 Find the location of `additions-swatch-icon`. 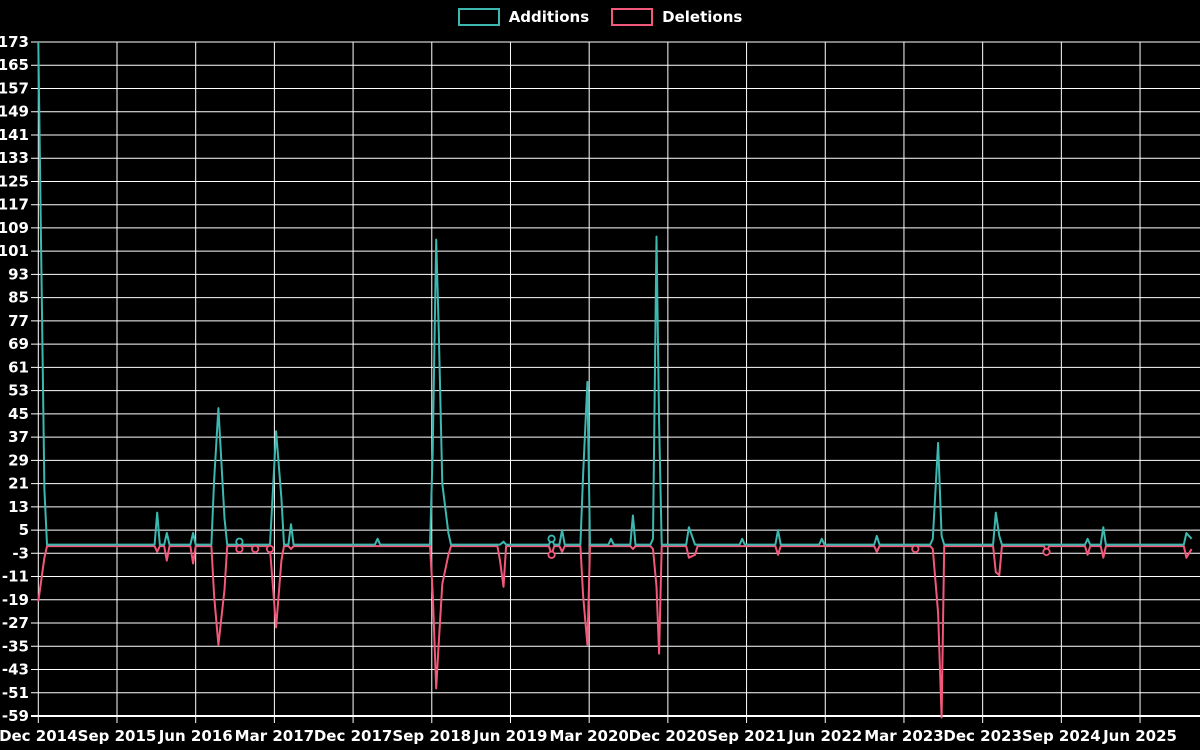

additions-swatch-icon is located at coordinates (478, 17).